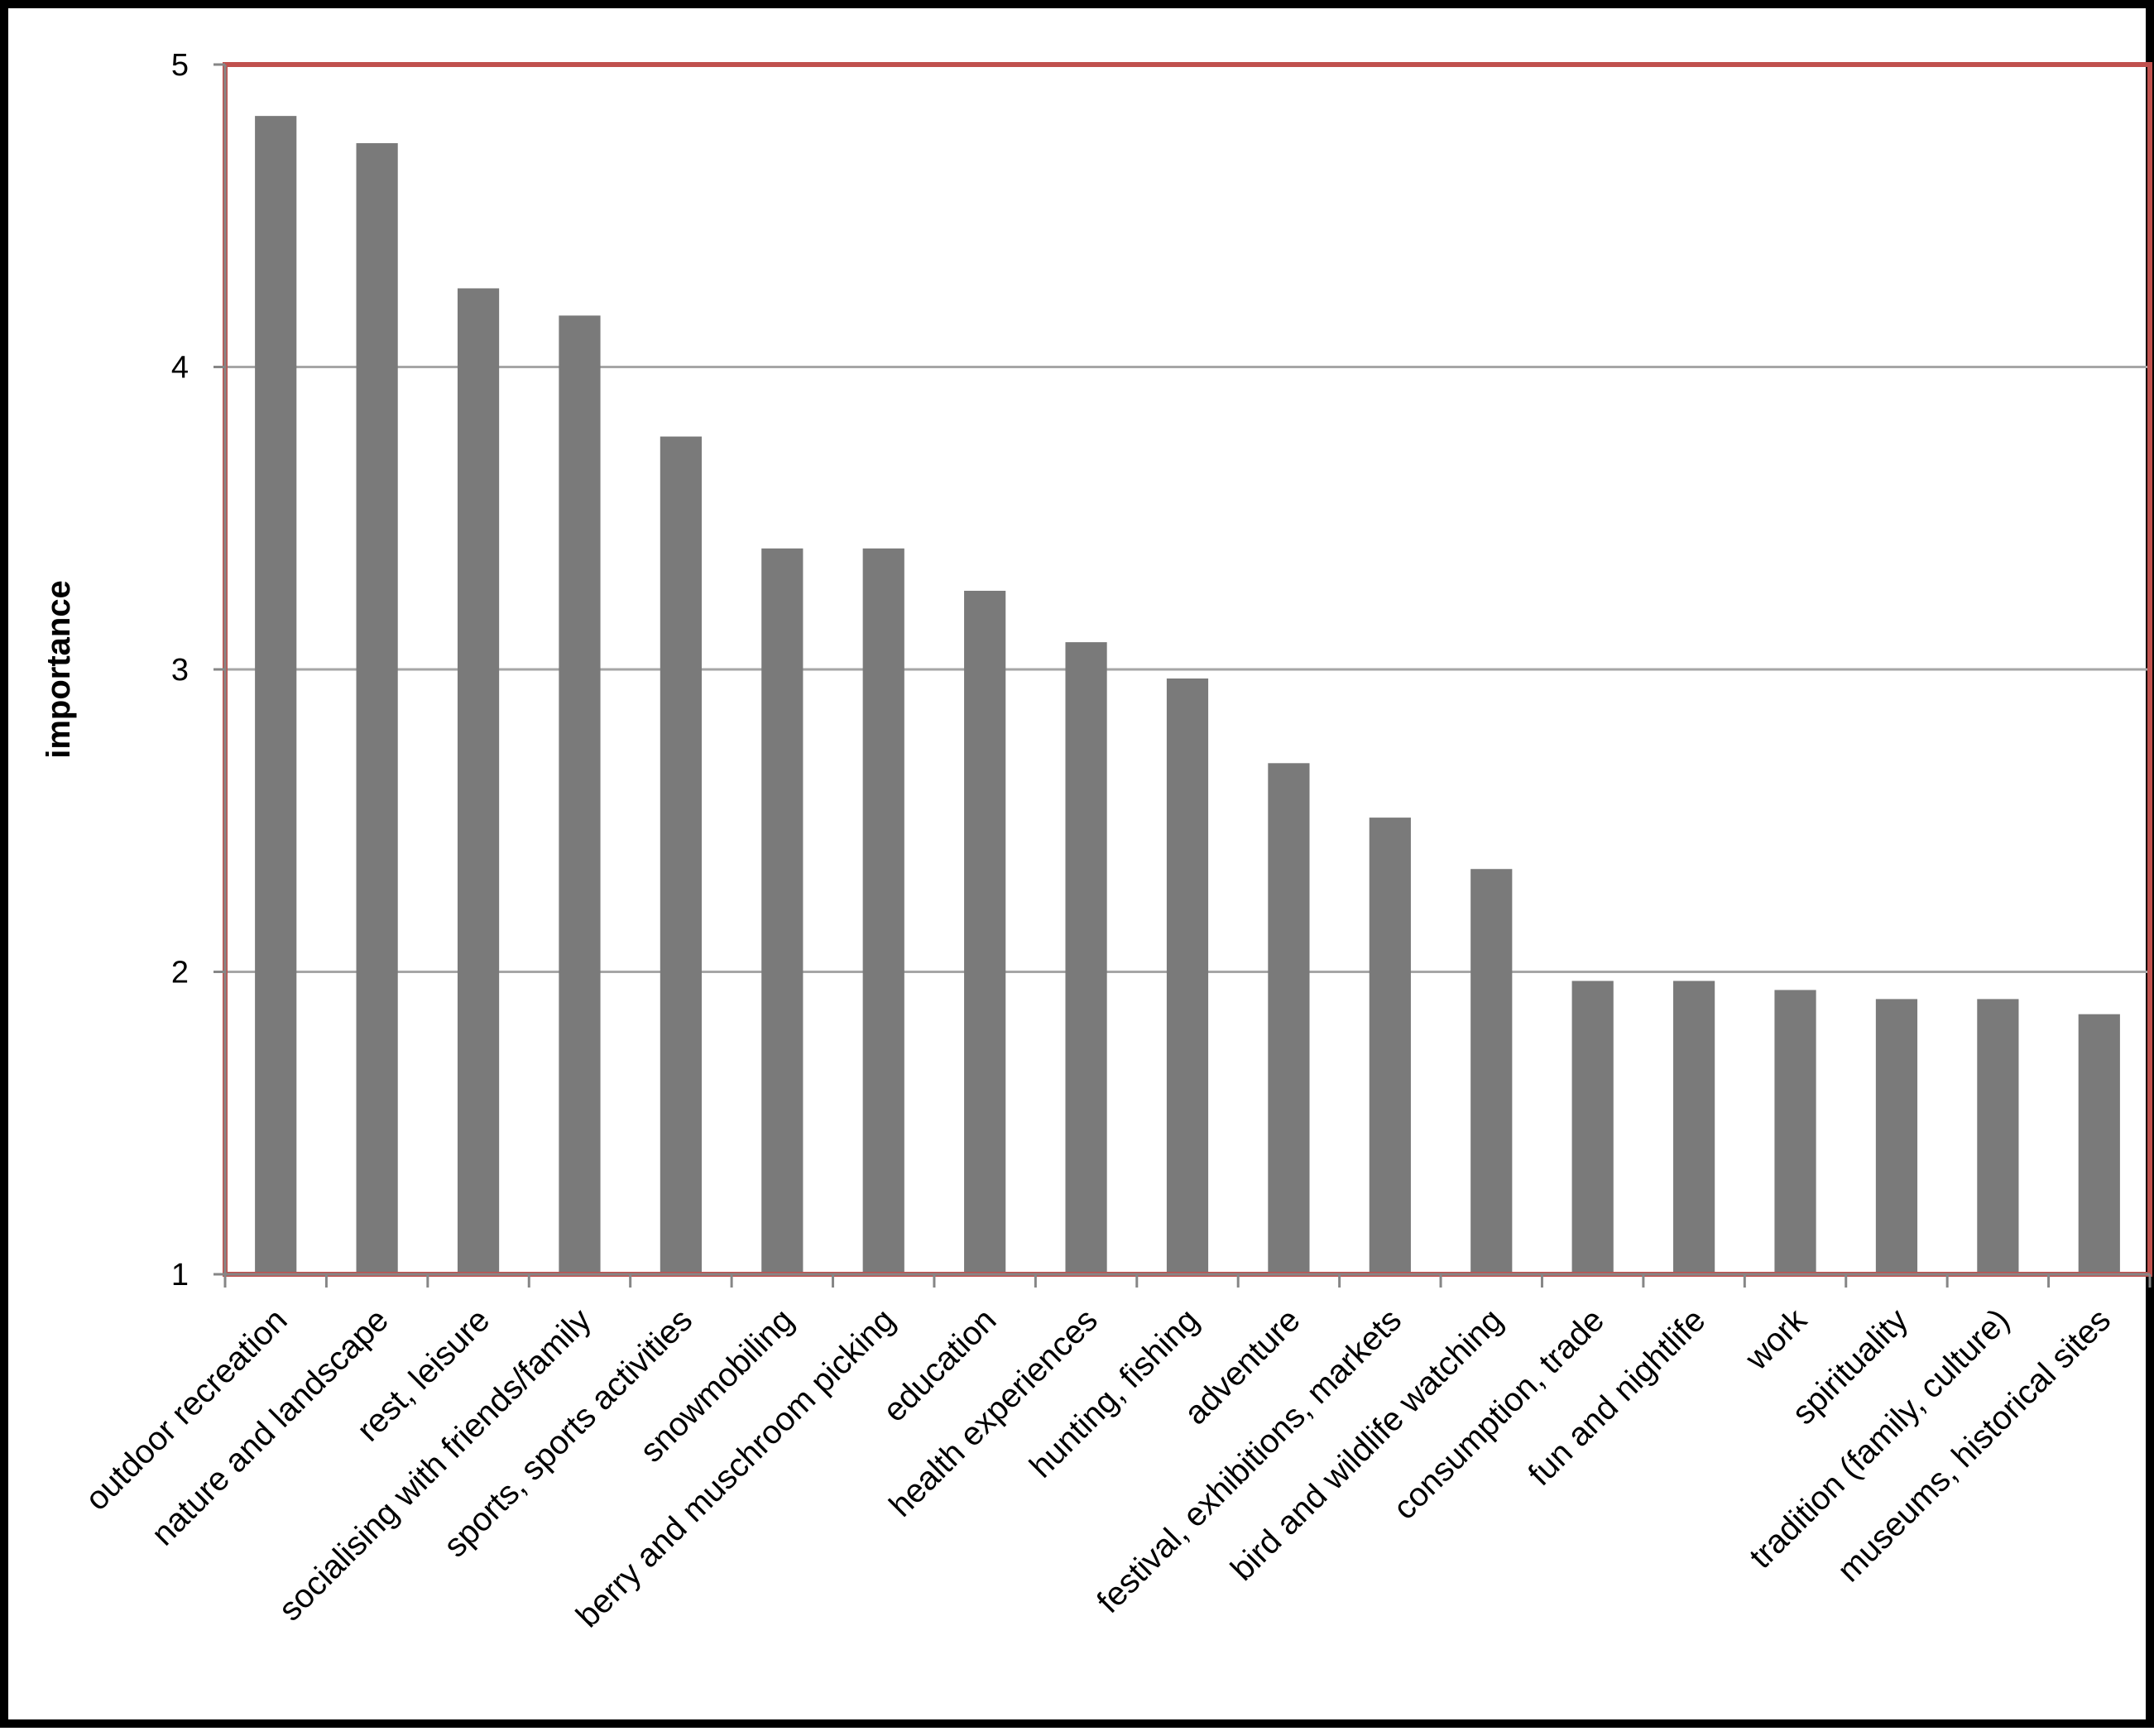  What do you see at coordinates (180, 65) in the screenshot?
I see `y-tick-label: 5` at bounding box center [180, 65].